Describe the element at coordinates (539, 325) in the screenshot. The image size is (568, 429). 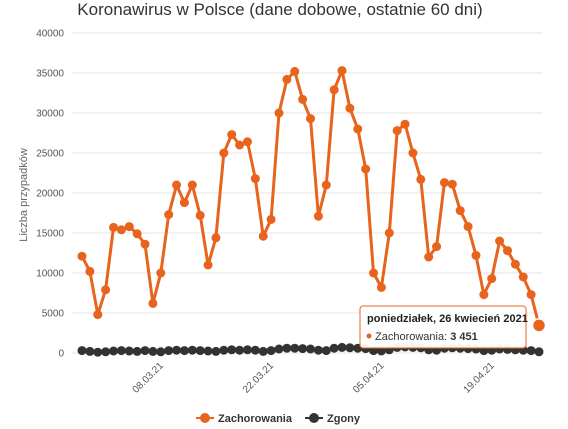
I see `highlighted-data-point` at that location.